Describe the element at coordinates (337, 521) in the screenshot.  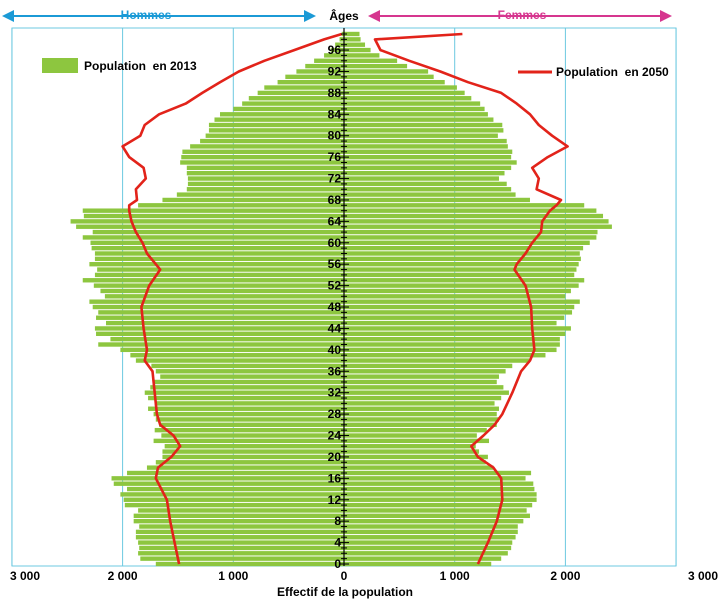
I see `y-tick-label: 8` at that location.